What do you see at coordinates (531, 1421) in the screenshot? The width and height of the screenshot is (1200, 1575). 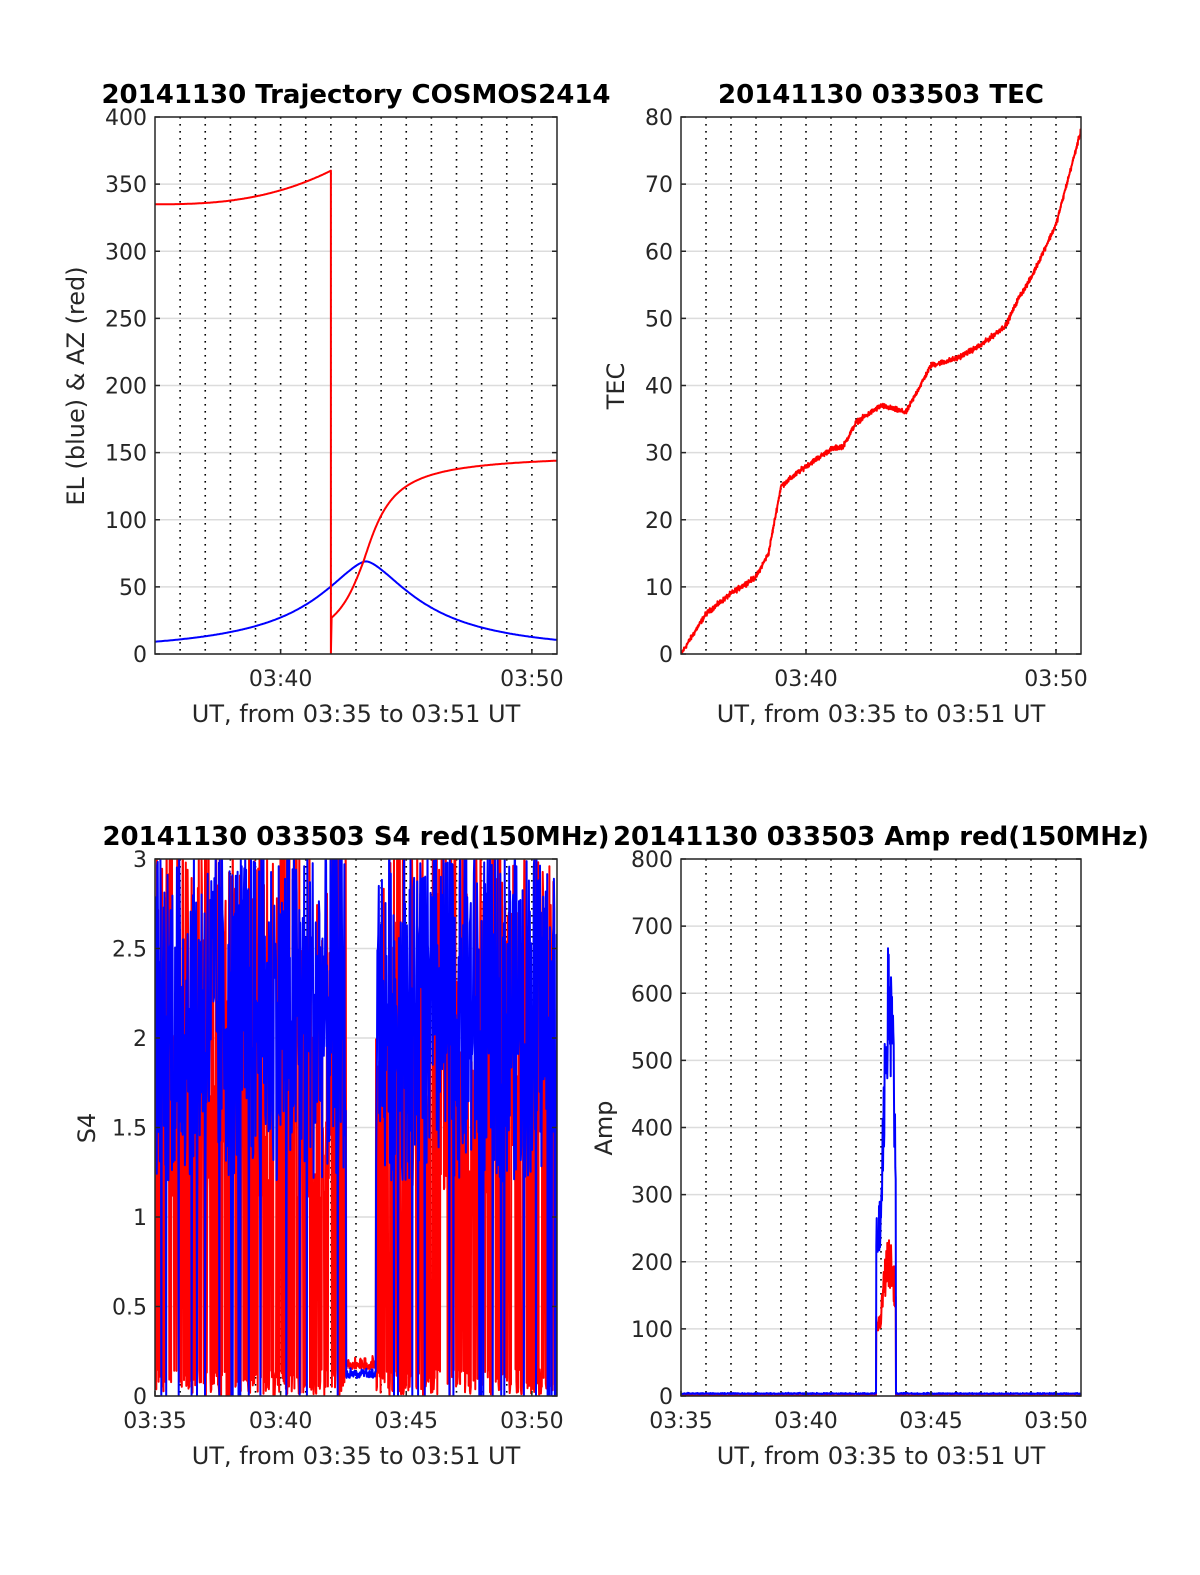 I see `s4-xtick-label: 03:50` at bounding box center [531, 1421].